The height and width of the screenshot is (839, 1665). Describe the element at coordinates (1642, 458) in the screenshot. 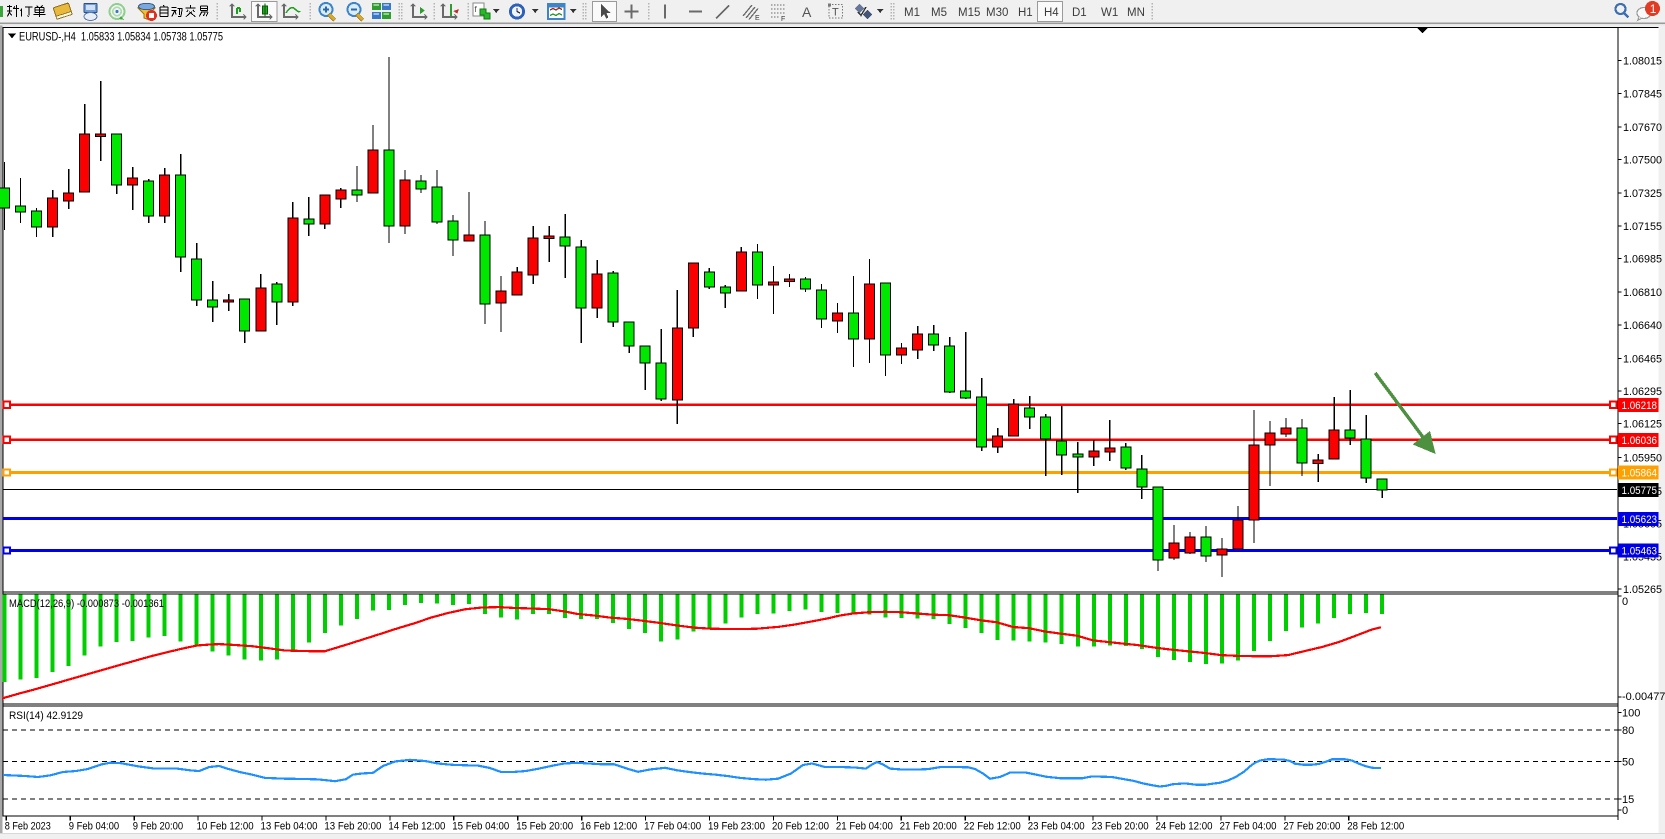

I see `svg-text: 1.05950` at that location.